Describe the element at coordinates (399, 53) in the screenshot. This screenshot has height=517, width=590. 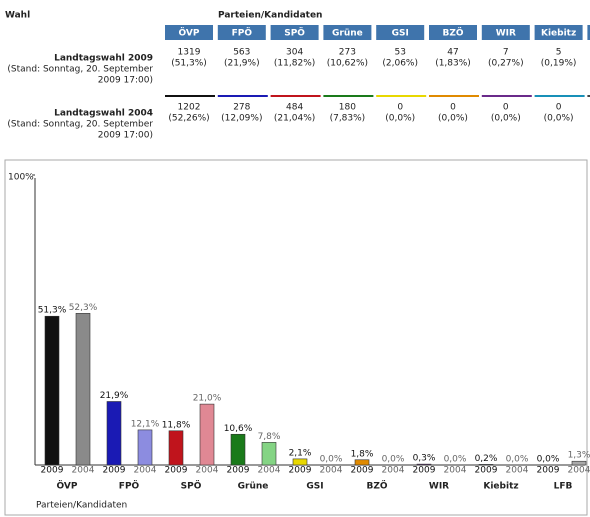
I see `cell-text: 53` at that location.